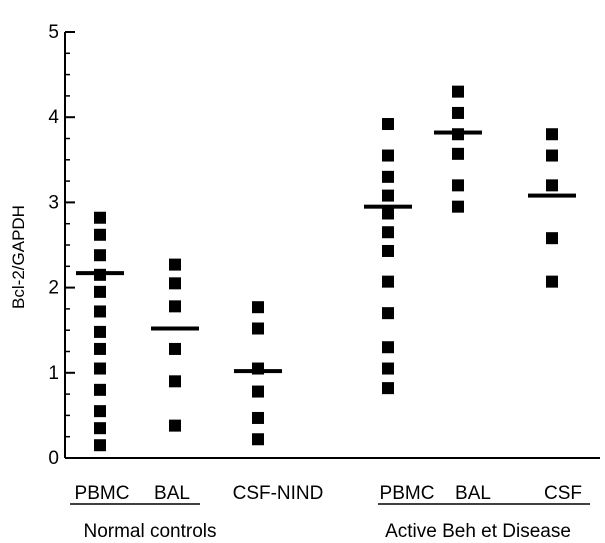 The width and height of the screenshot is (605, 543). I want to click on category-label: CSF, so click(563, 493).